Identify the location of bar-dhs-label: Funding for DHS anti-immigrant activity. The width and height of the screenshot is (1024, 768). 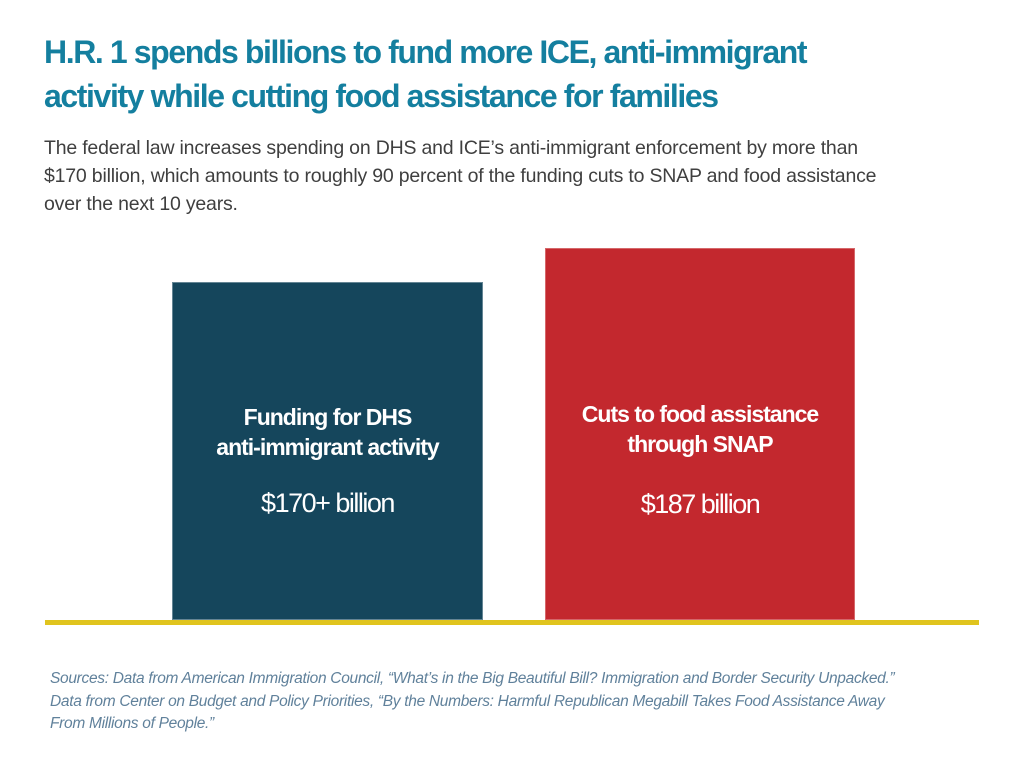
(327, 432).